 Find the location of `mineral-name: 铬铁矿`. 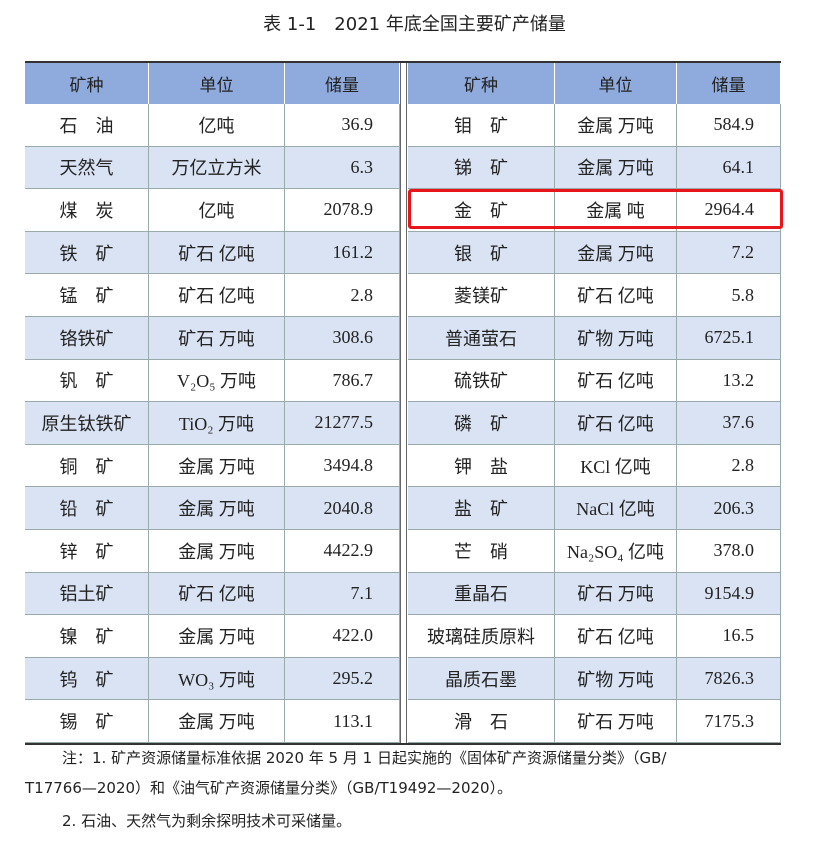

mineral-name: 铬铁矿 is located at coordinates (87, 338).